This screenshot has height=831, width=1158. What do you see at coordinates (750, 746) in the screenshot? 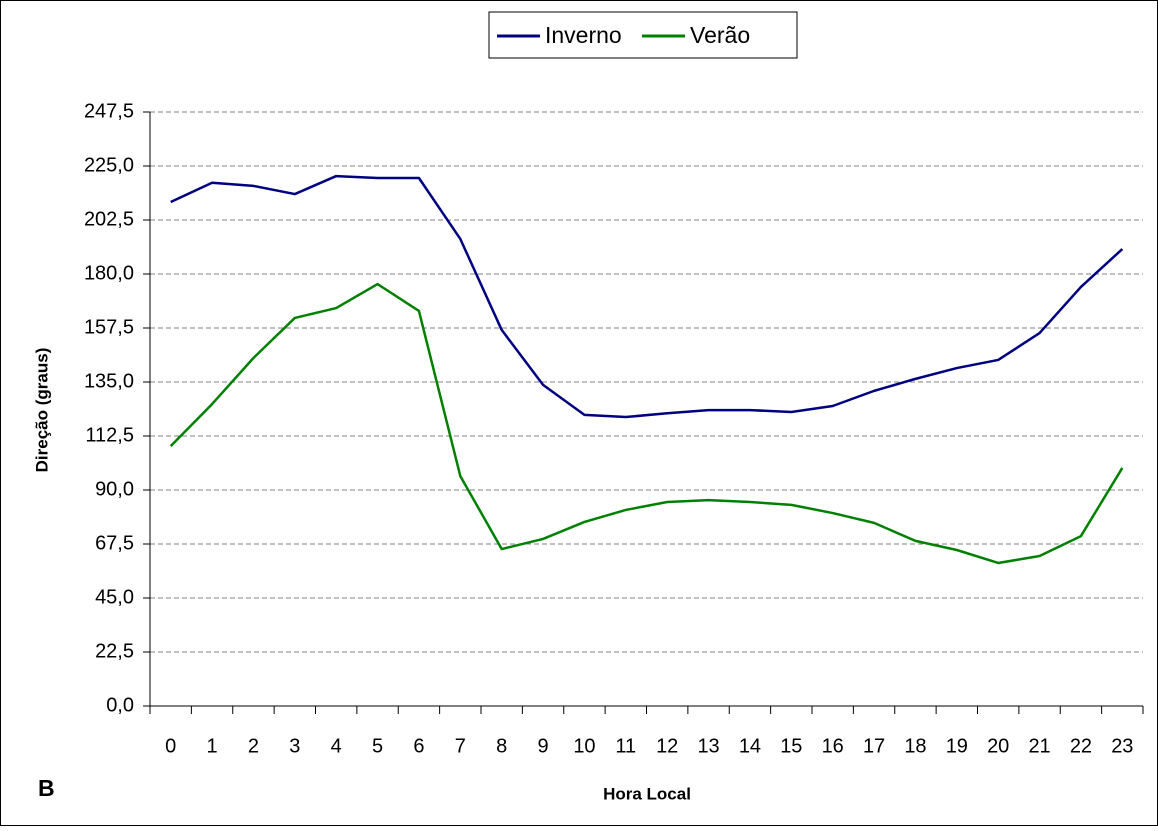
I see `x-tick-label: 14` at bounding box center [750, 746].